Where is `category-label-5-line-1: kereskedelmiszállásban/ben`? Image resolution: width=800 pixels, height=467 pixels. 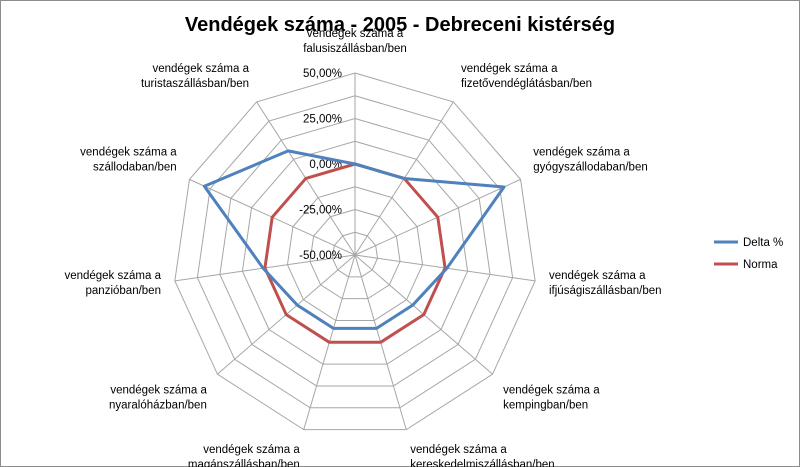
category-label-5-line-1: kereskedelmiszállásban/ben is located at coordinates (482, 463).